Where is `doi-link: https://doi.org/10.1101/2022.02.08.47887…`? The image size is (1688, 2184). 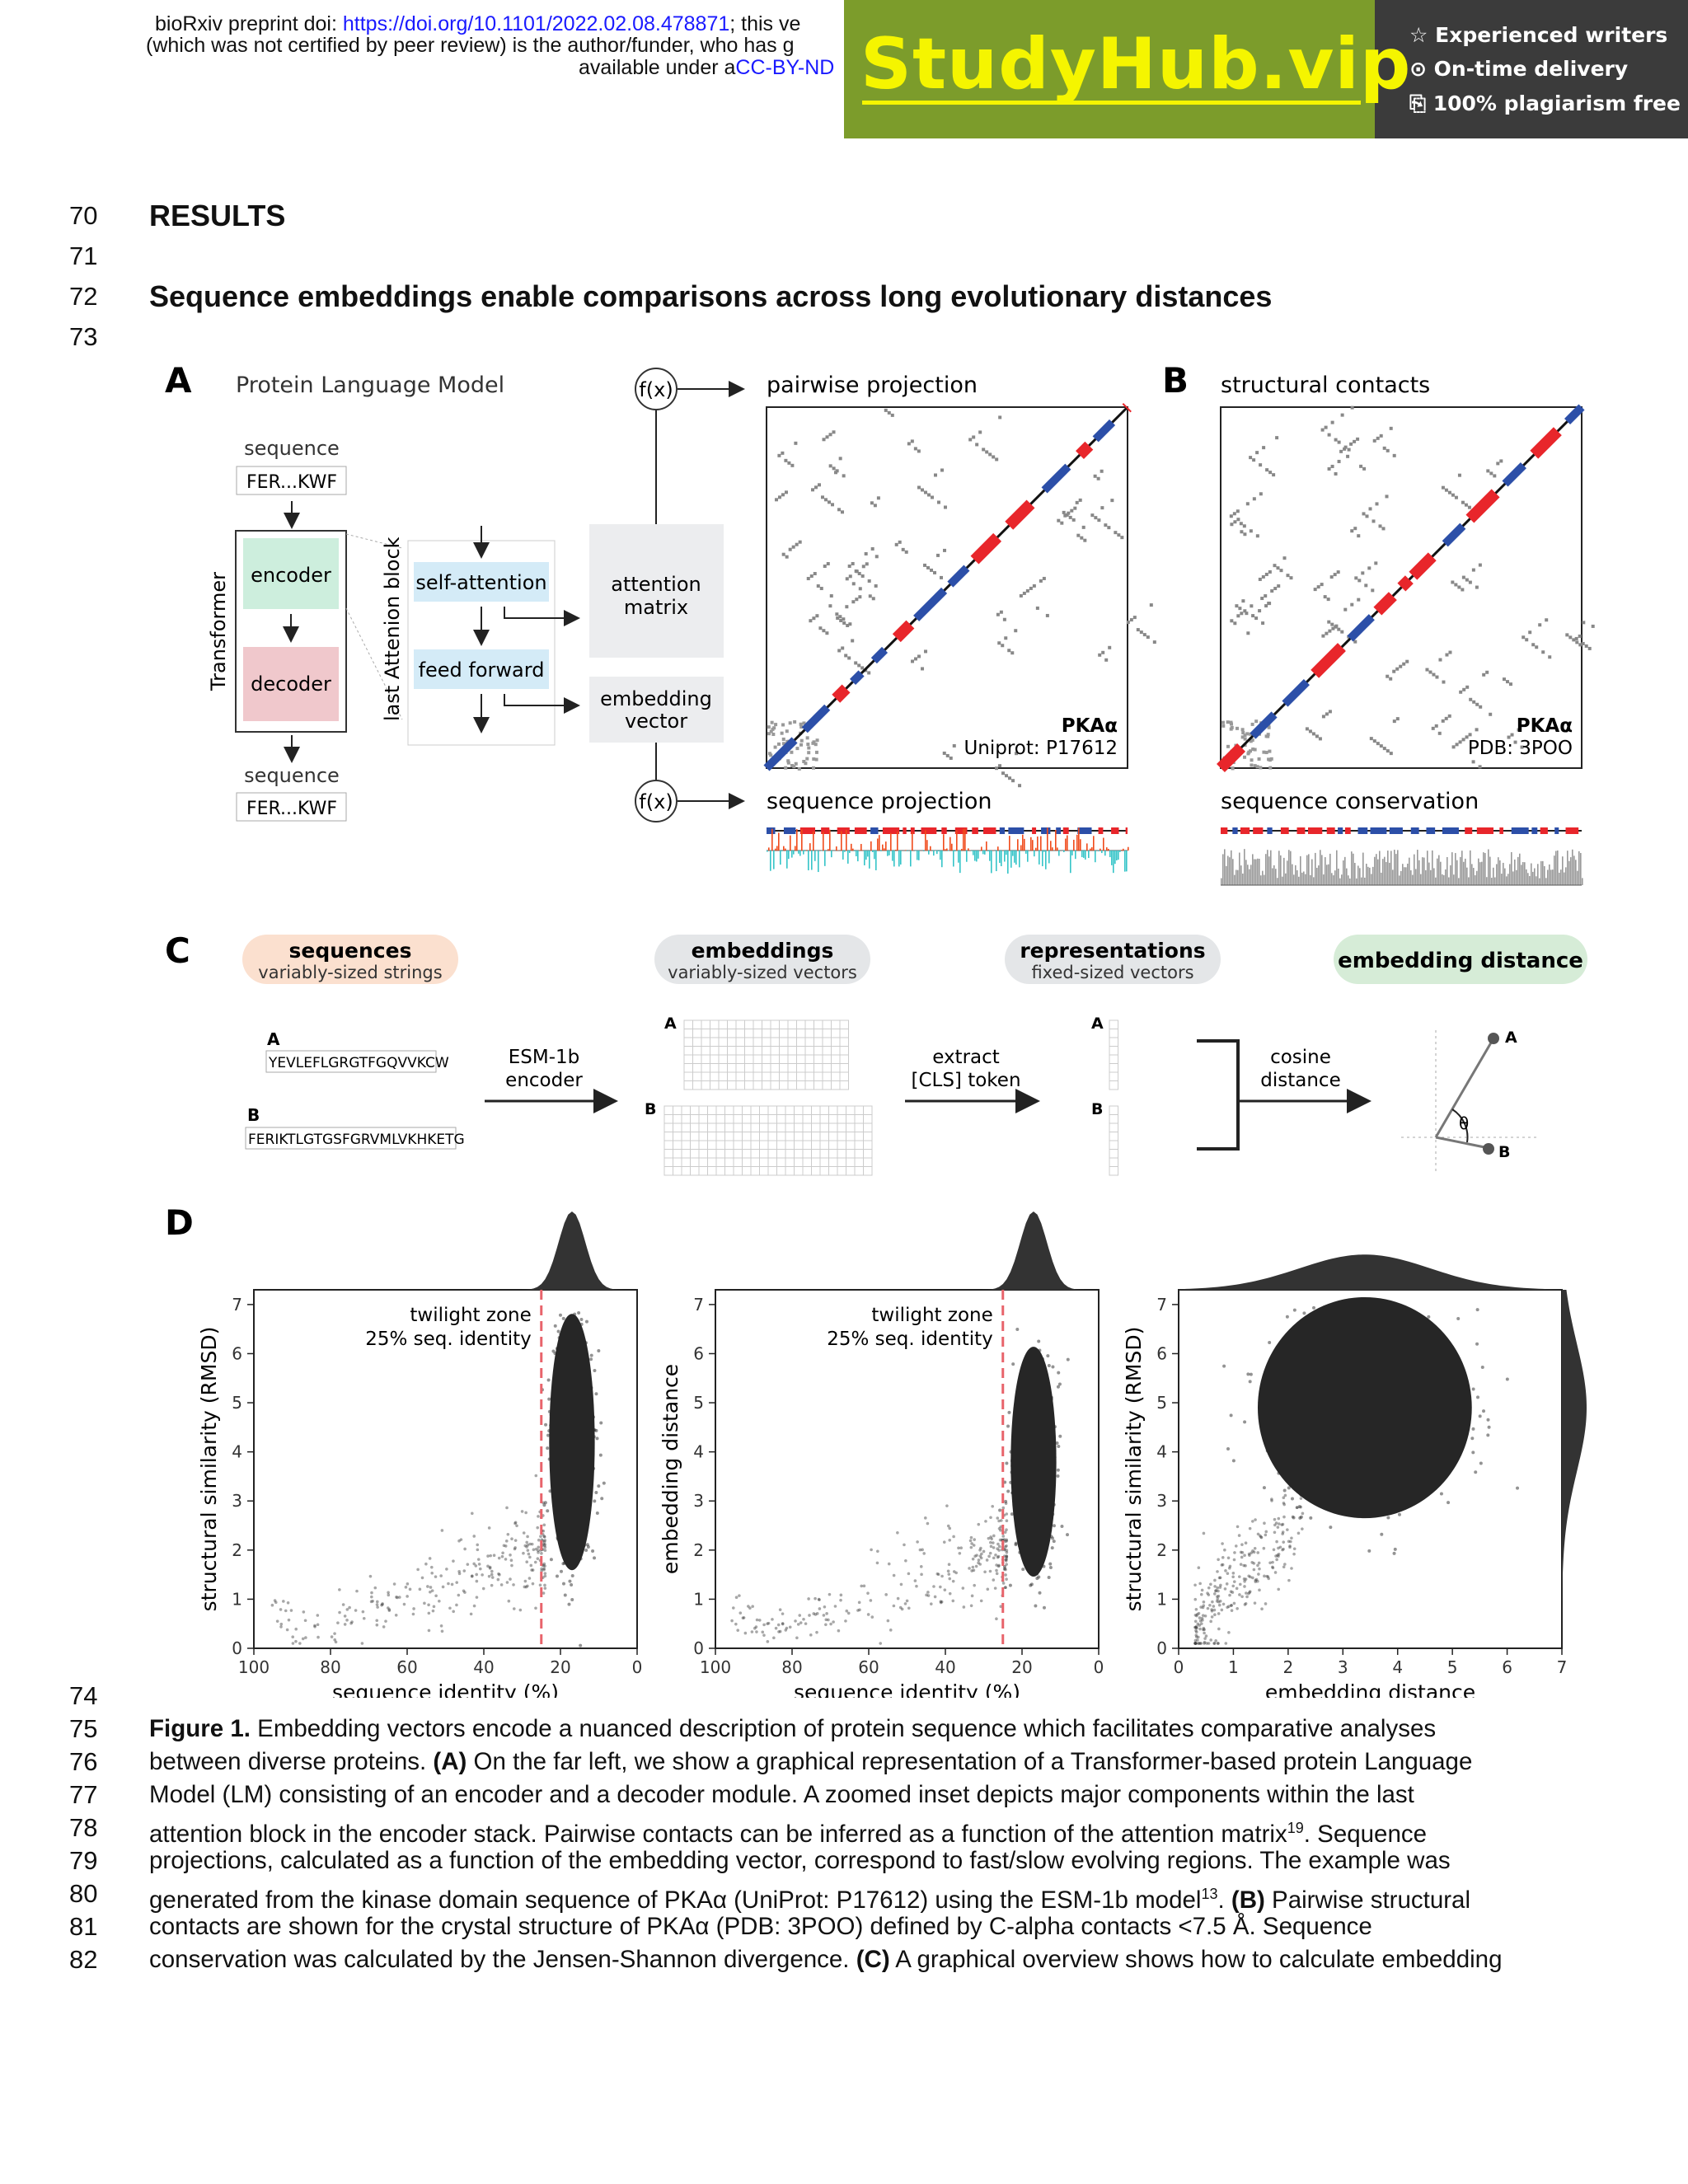 doi-link: https://doi.org/10.1101/2022.02.08.47887… is located at coordinates (536, 23).